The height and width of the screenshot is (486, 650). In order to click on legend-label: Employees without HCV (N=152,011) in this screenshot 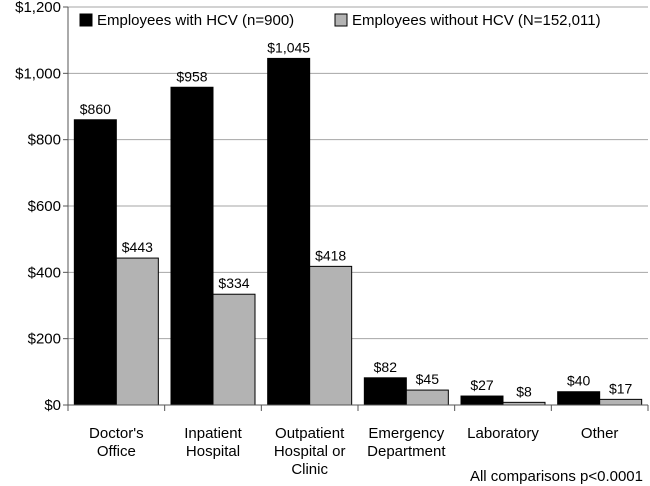, I will do `click(476, 20)`.